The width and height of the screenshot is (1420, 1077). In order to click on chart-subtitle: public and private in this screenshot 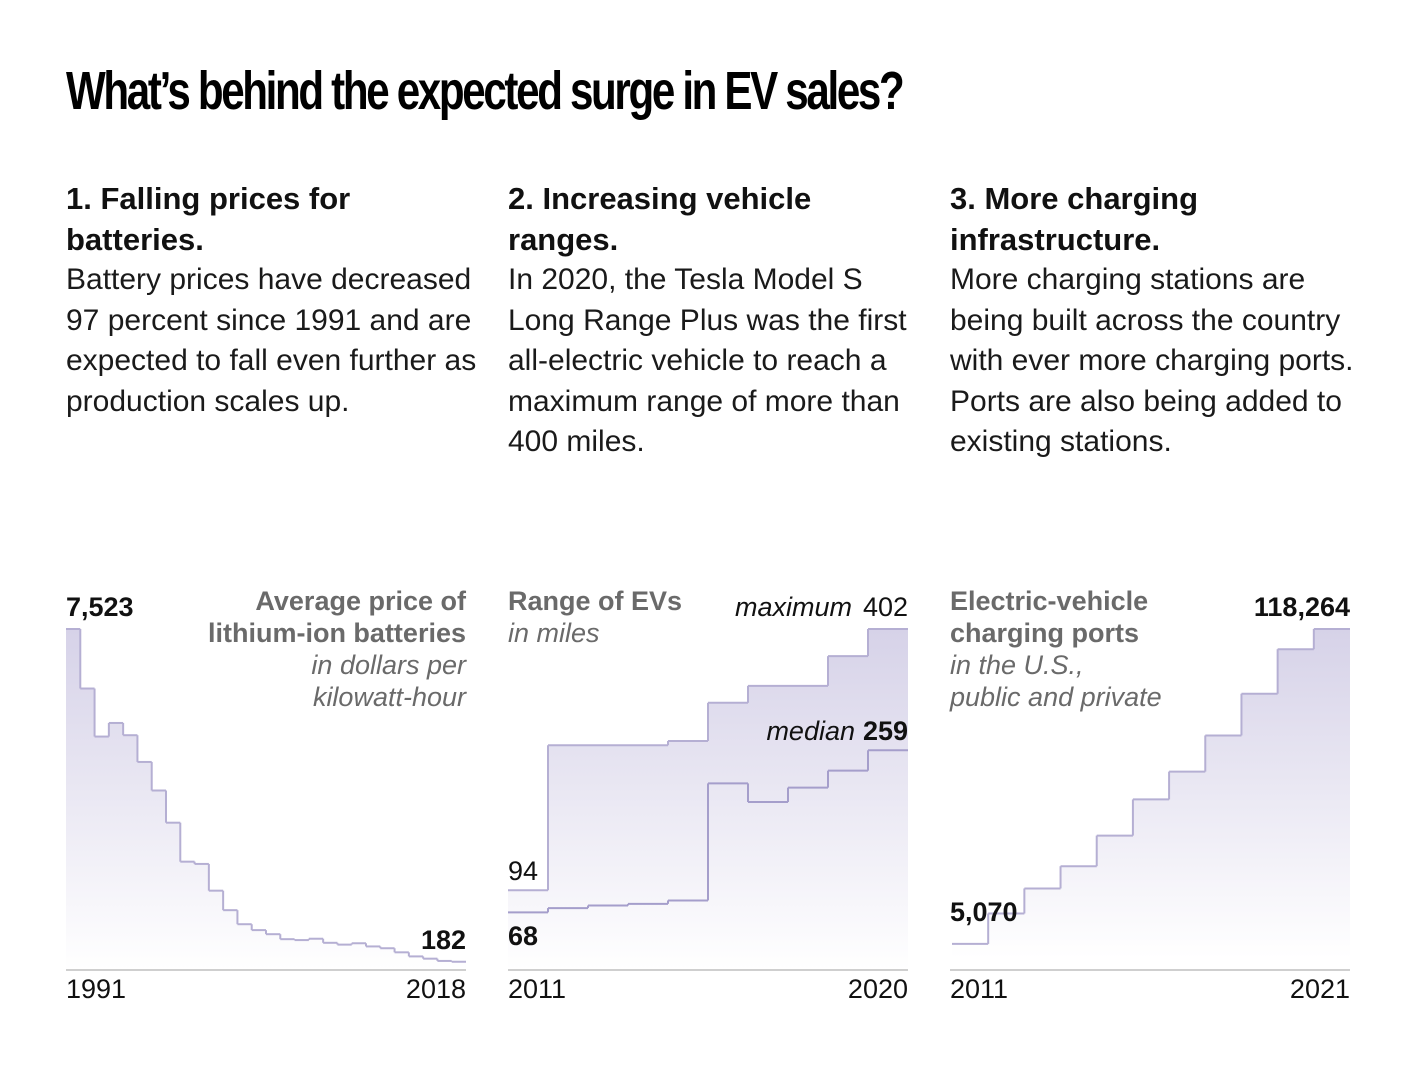, I will do `click(1055, 697)`.